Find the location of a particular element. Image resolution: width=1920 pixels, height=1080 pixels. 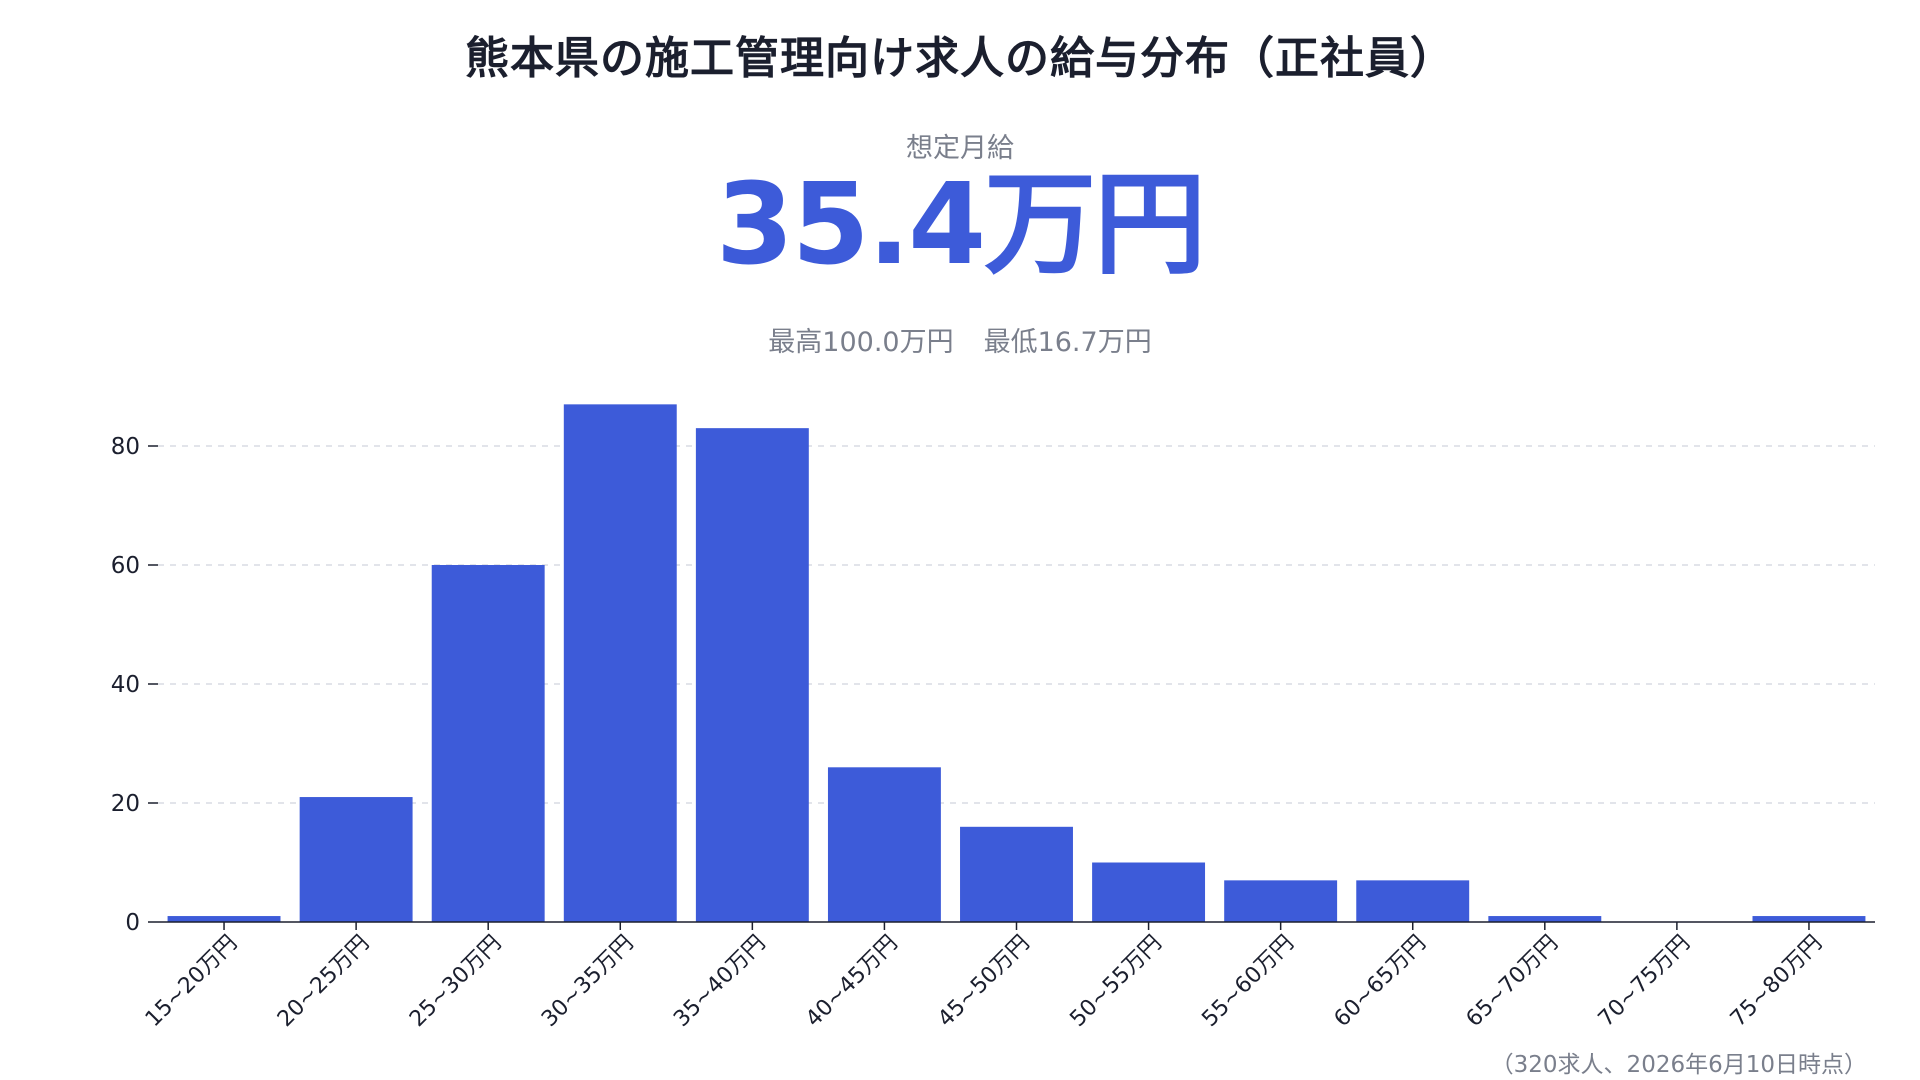

y-tick-label: 60 is located at coordinates (125, 566).